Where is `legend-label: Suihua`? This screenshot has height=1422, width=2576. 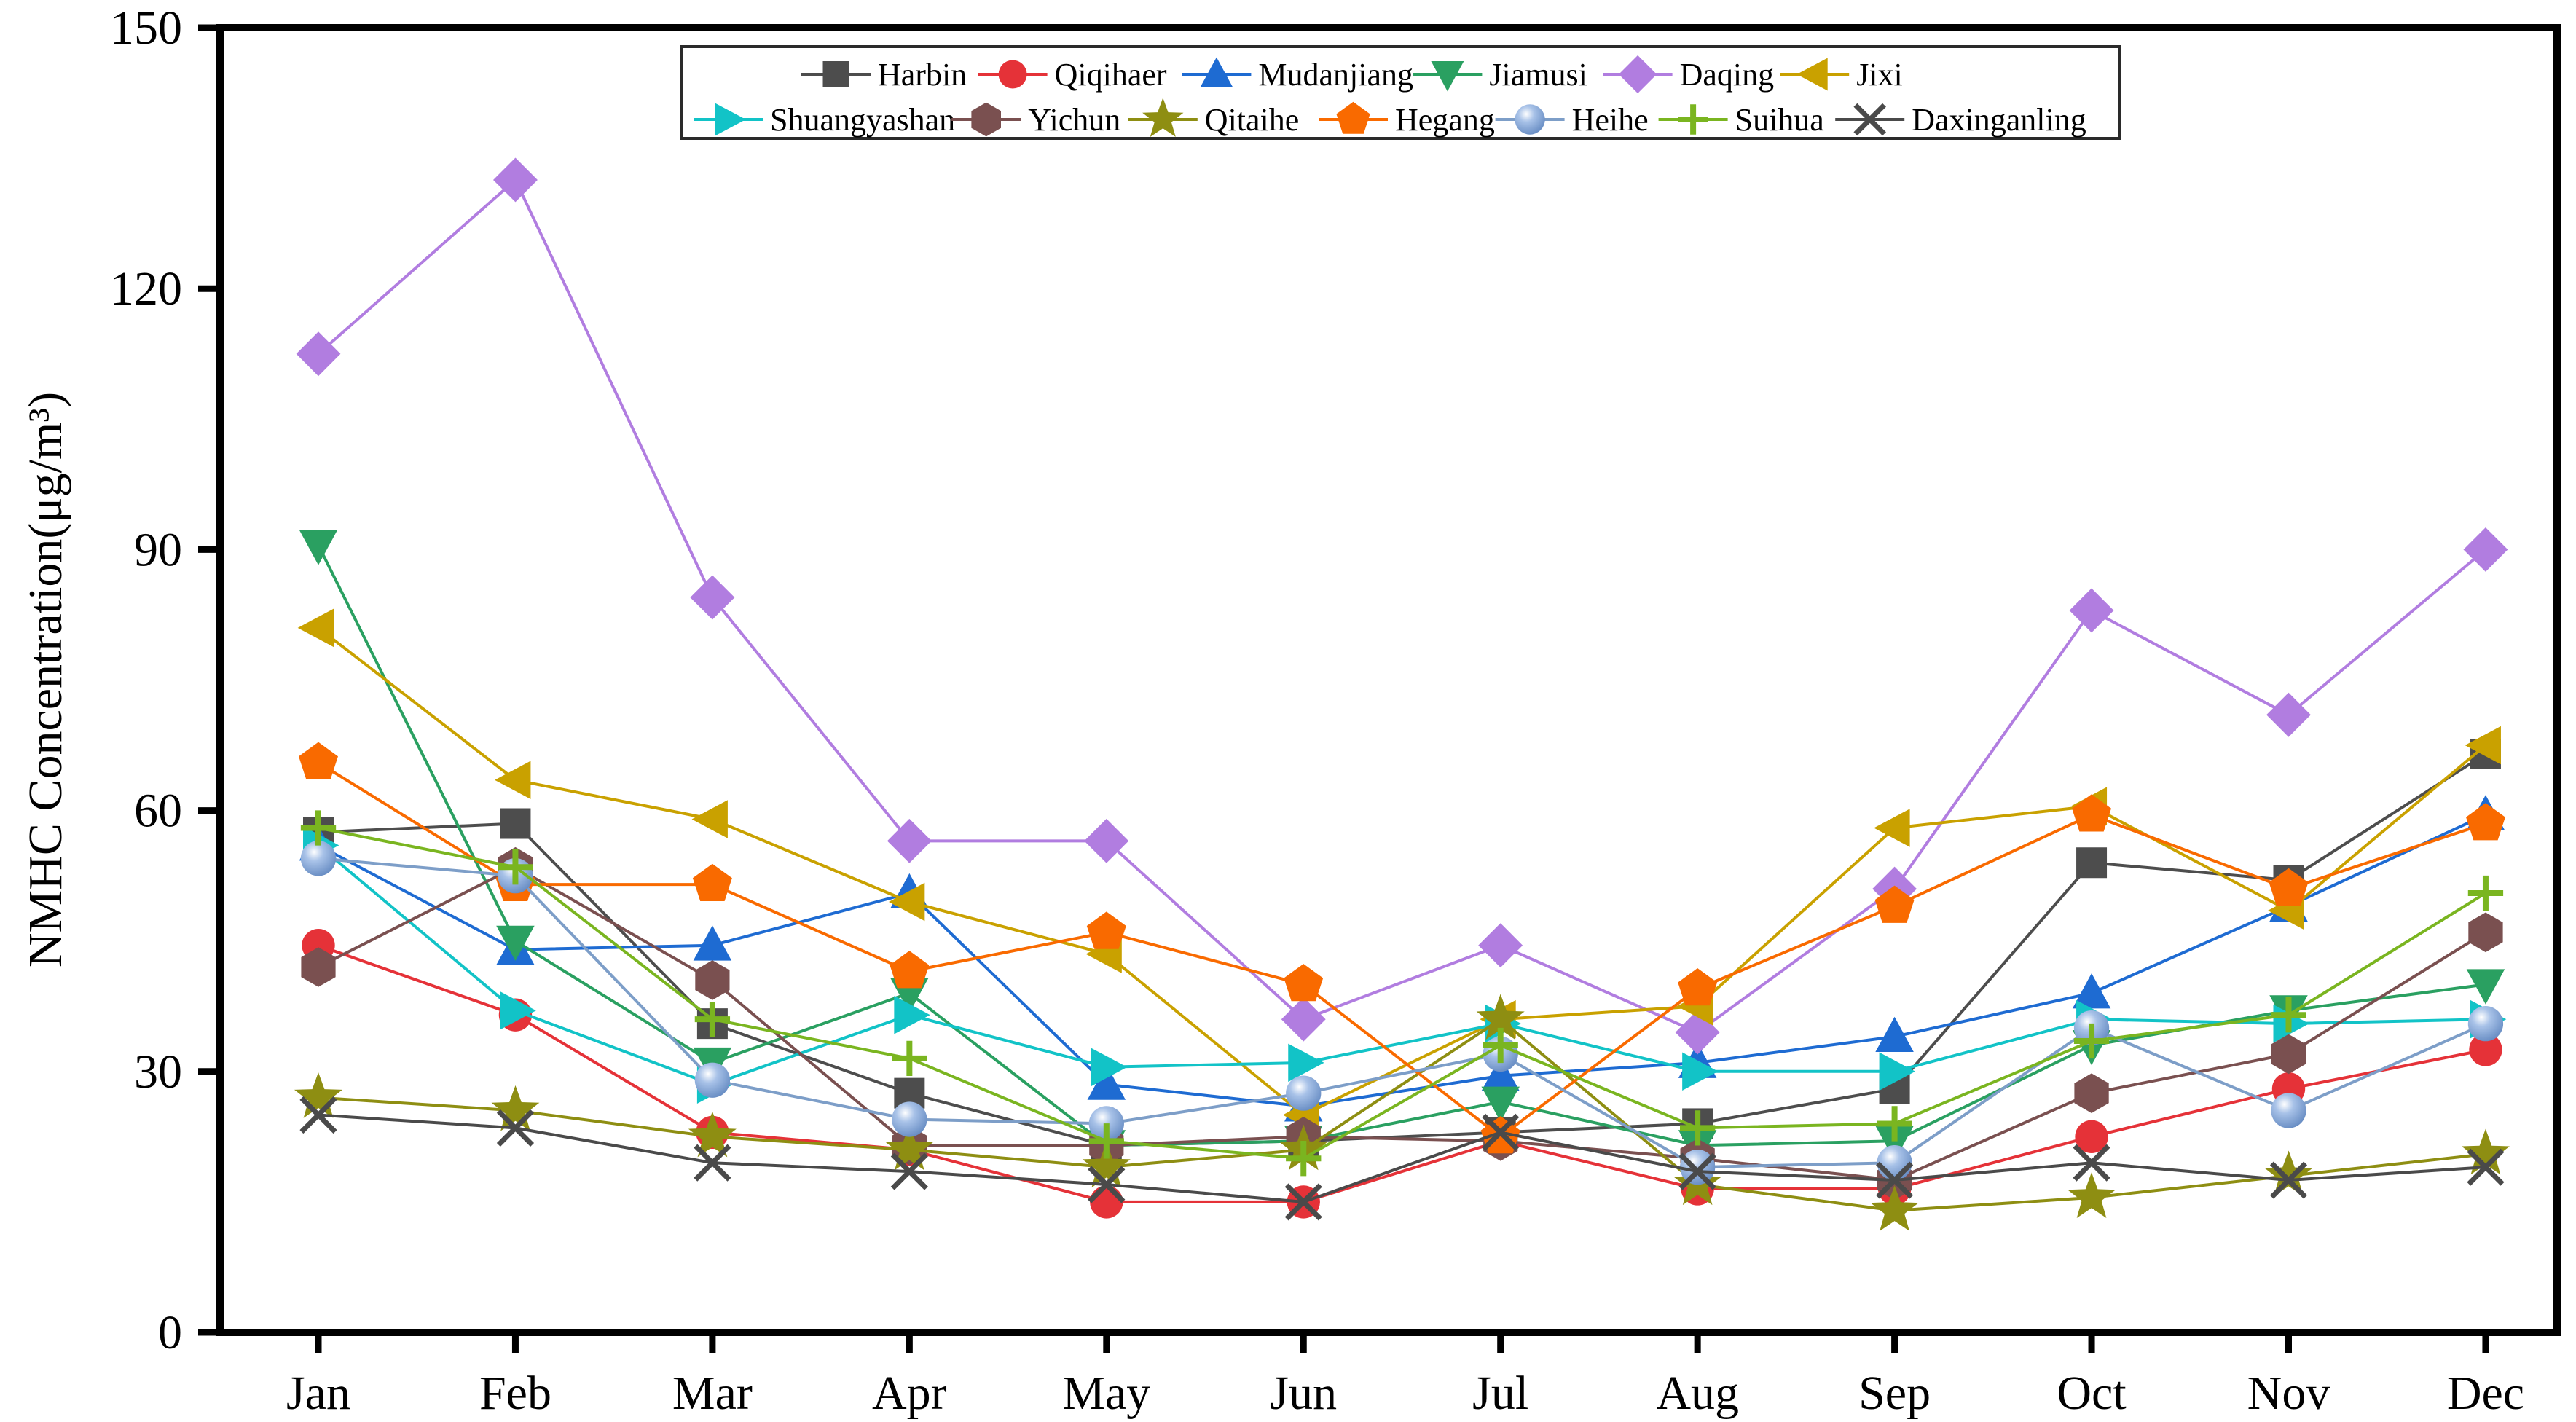
legend-label: Suihua is located at coordinates (1779, 120).